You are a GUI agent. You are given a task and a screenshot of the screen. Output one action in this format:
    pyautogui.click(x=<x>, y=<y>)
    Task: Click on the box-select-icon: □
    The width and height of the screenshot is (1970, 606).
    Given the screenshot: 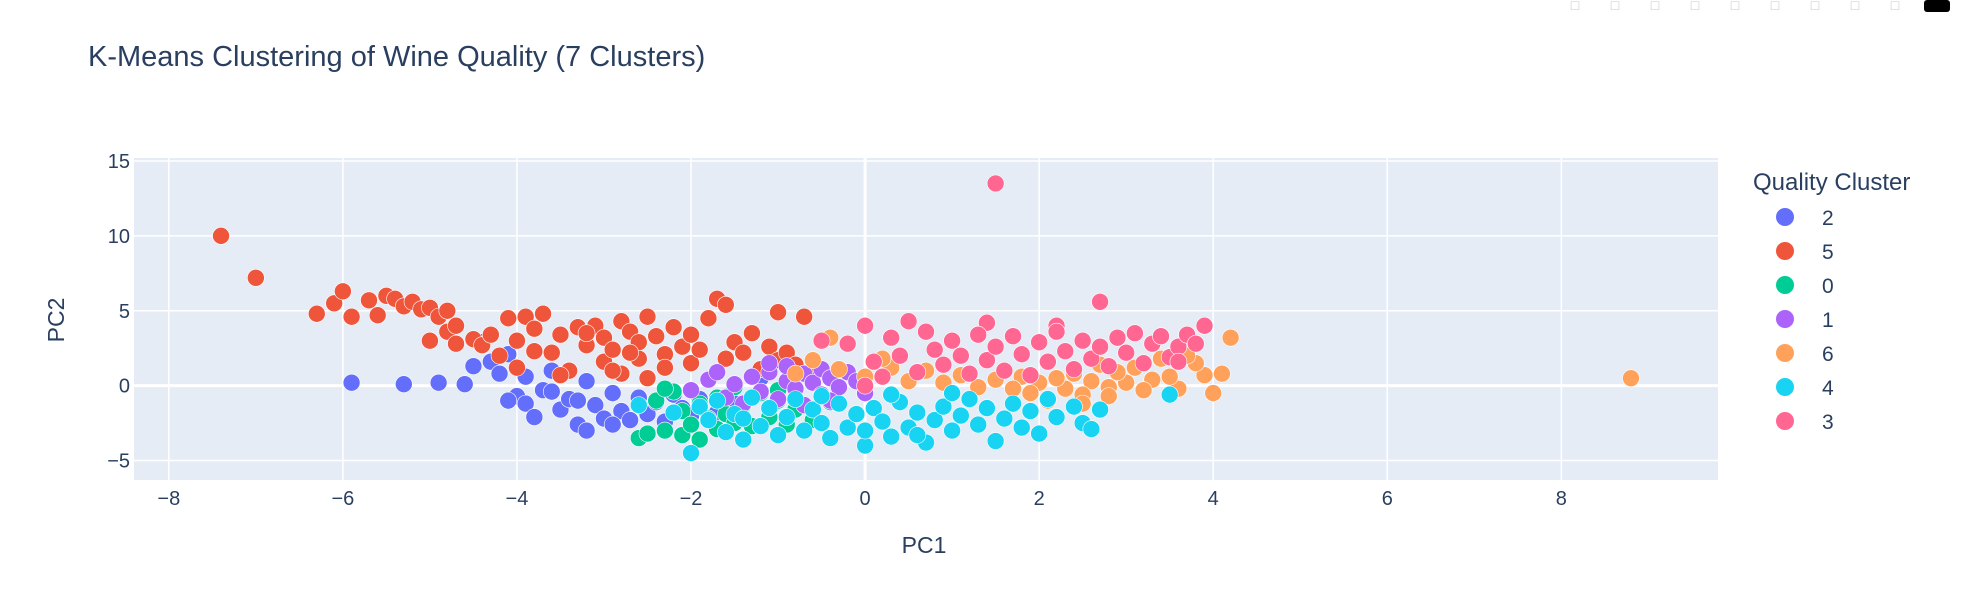 What is the action you would take?
    pyautogui.click(x=1695, y=6)
    